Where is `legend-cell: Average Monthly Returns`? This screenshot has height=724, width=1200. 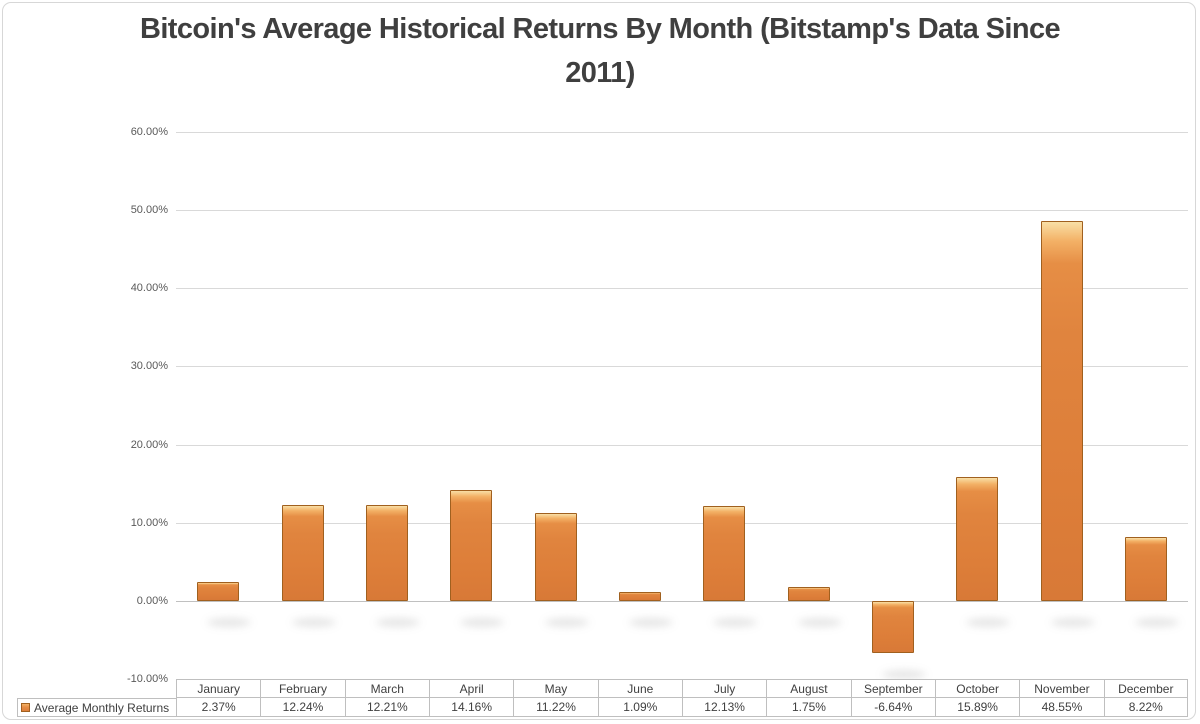
legend-cell: Average Monthly Returns is located at coordinates (96, 707).